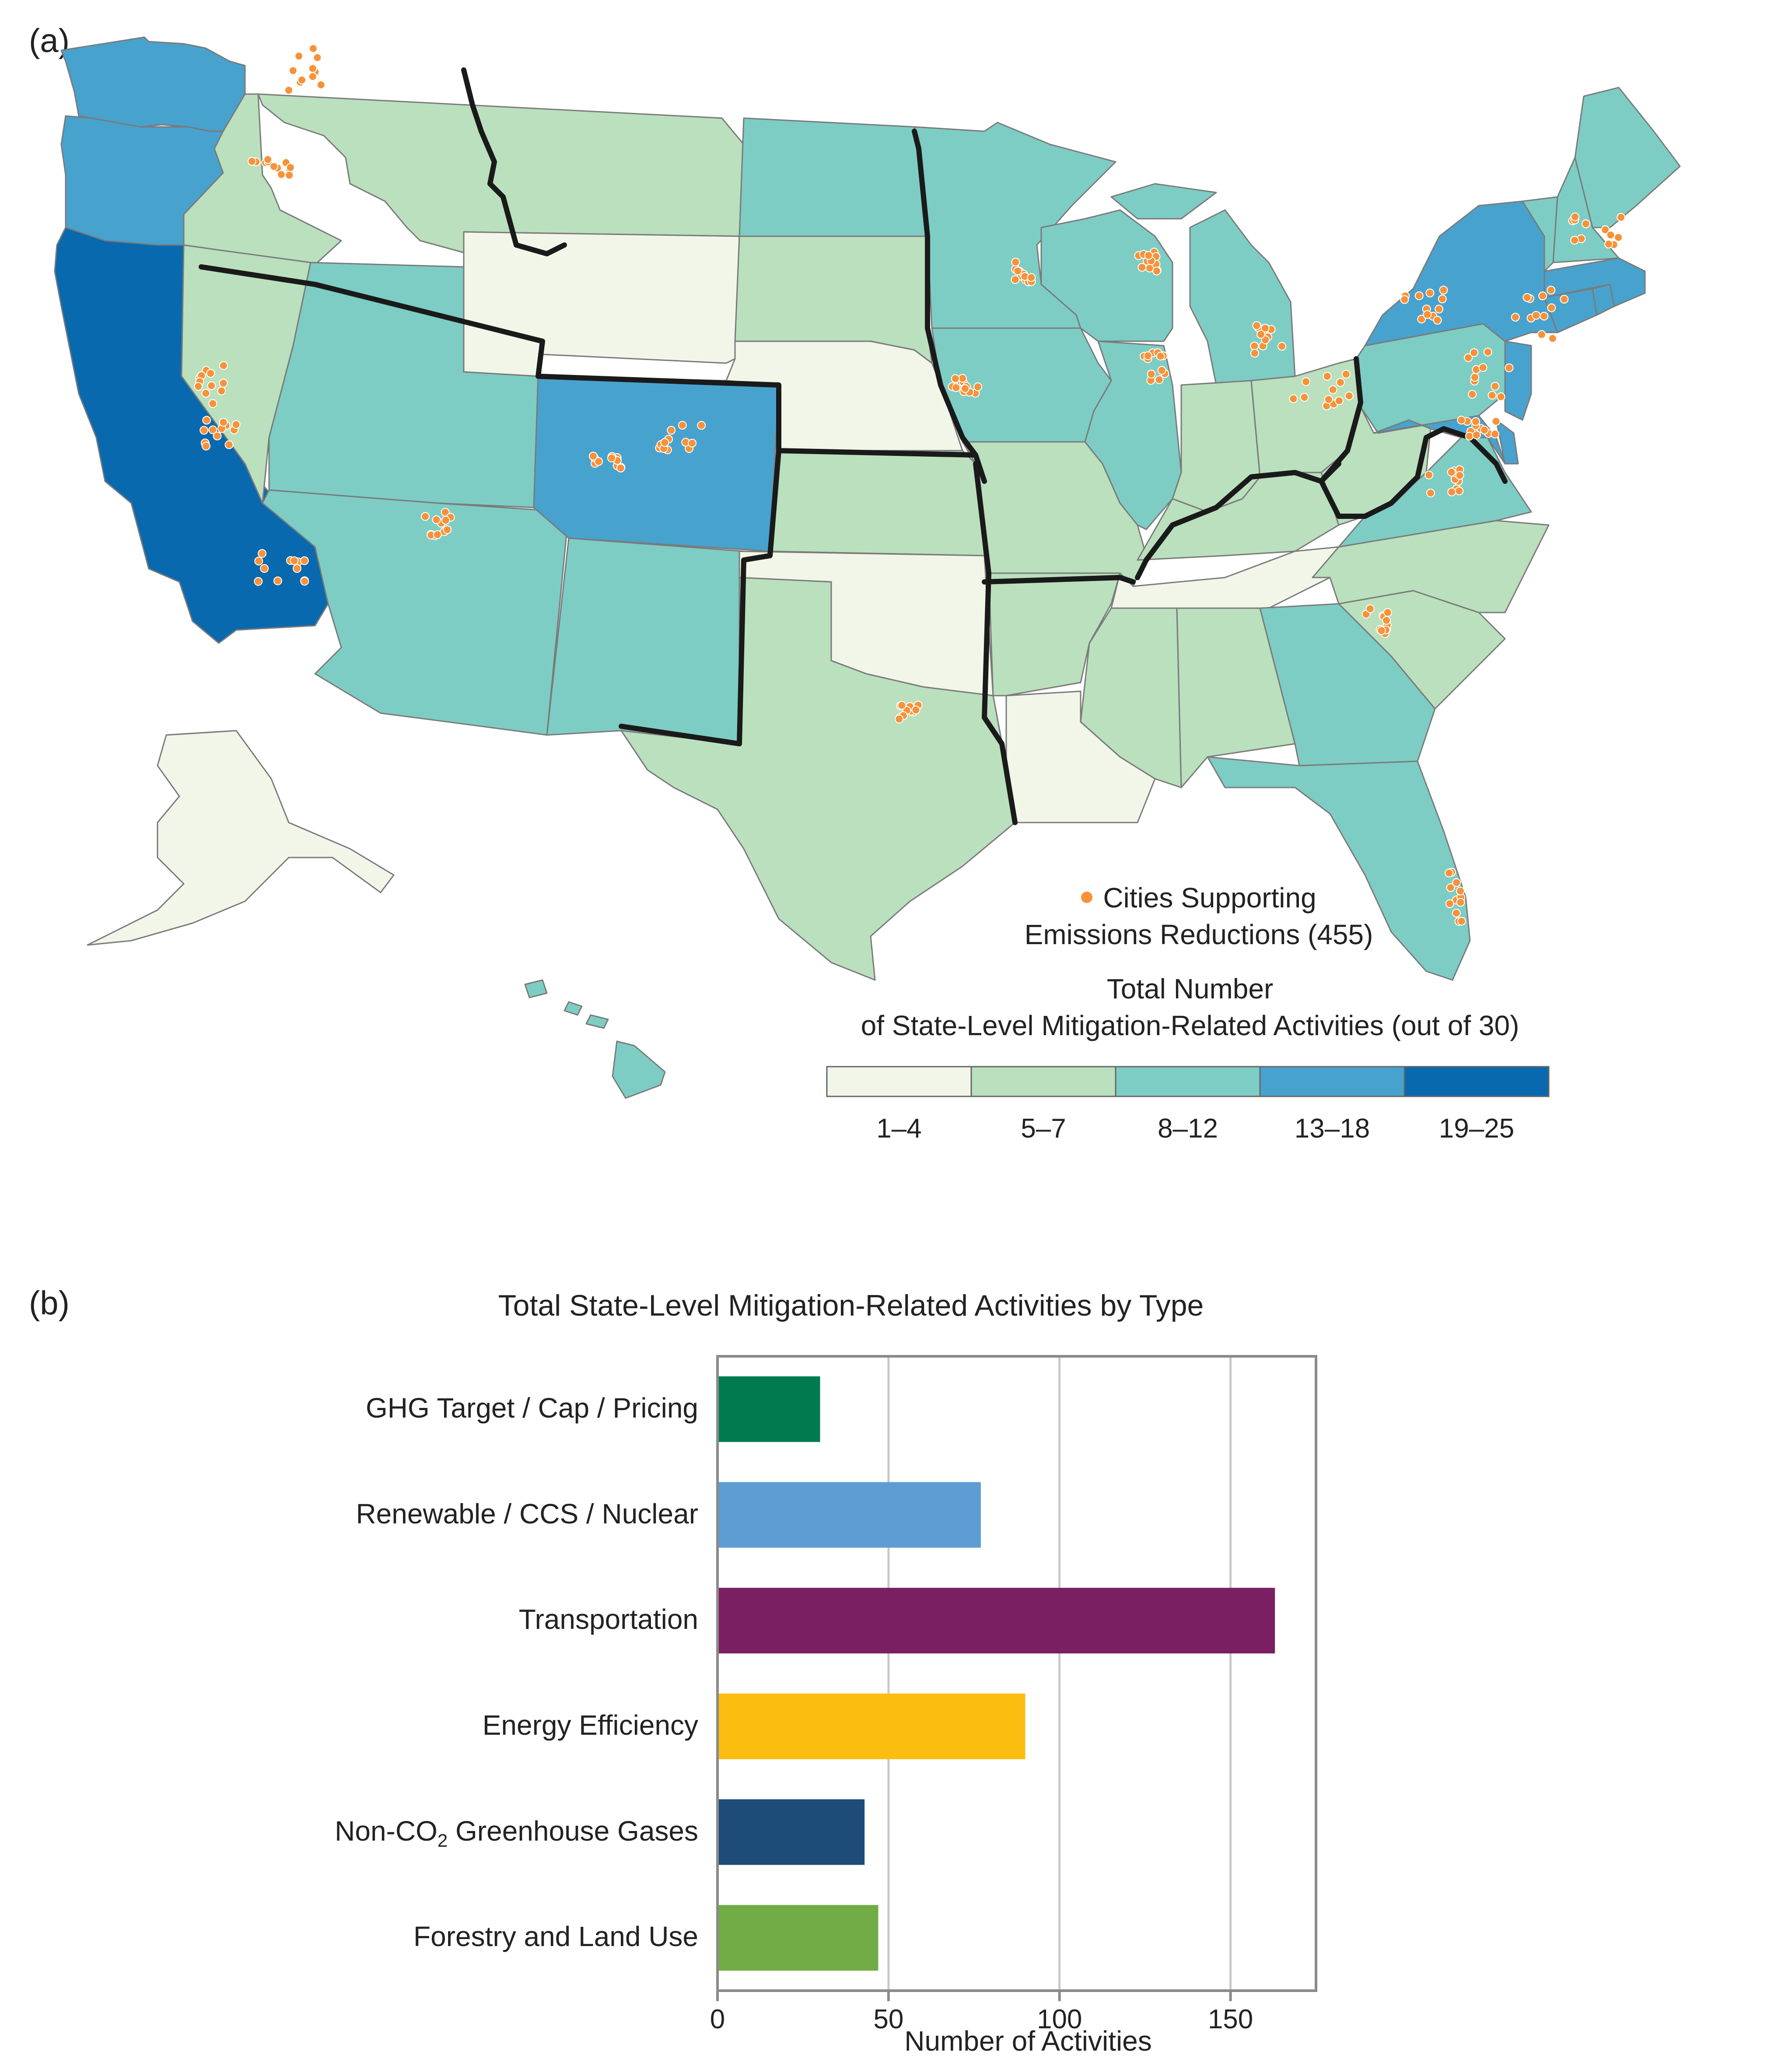  Describe the element at coordinates (608, 1619) in the screenshot. I see `category-label: Transportation` at that location.